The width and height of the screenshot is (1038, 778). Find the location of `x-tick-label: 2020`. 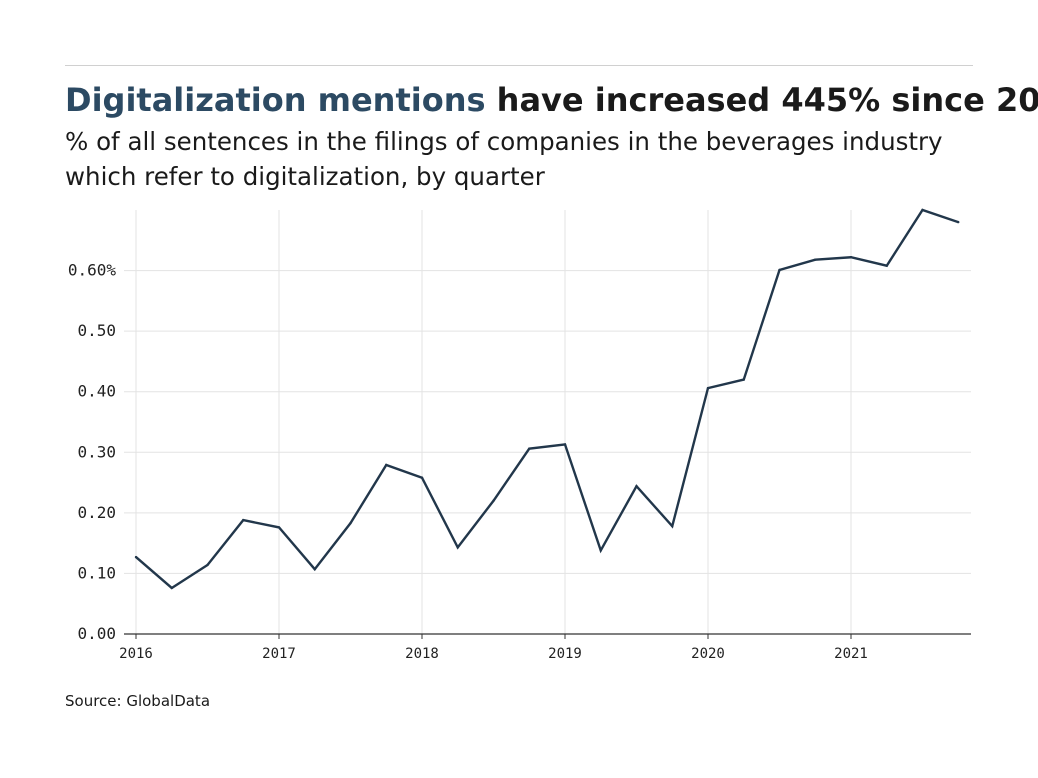

x-tick-label: 2020 is located at coordinates (708, 654).